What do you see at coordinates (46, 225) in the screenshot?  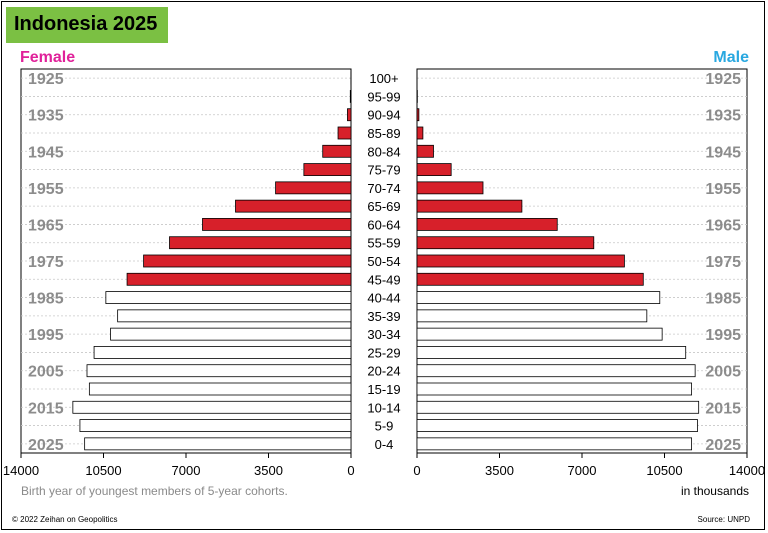 I see `female-year-label: 1965` at bounding box center [46, 225].